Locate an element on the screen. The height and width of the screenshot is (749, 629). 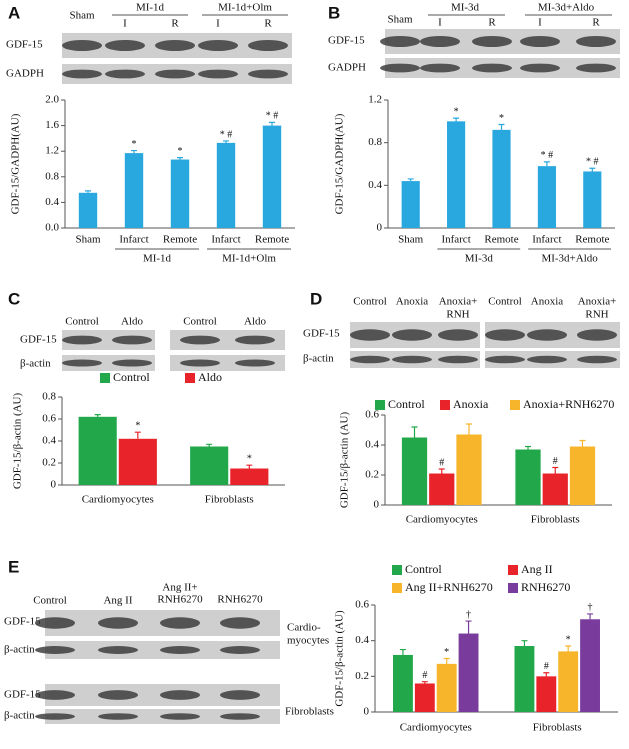
legend-label: Control is located at coordinates (131, 377).